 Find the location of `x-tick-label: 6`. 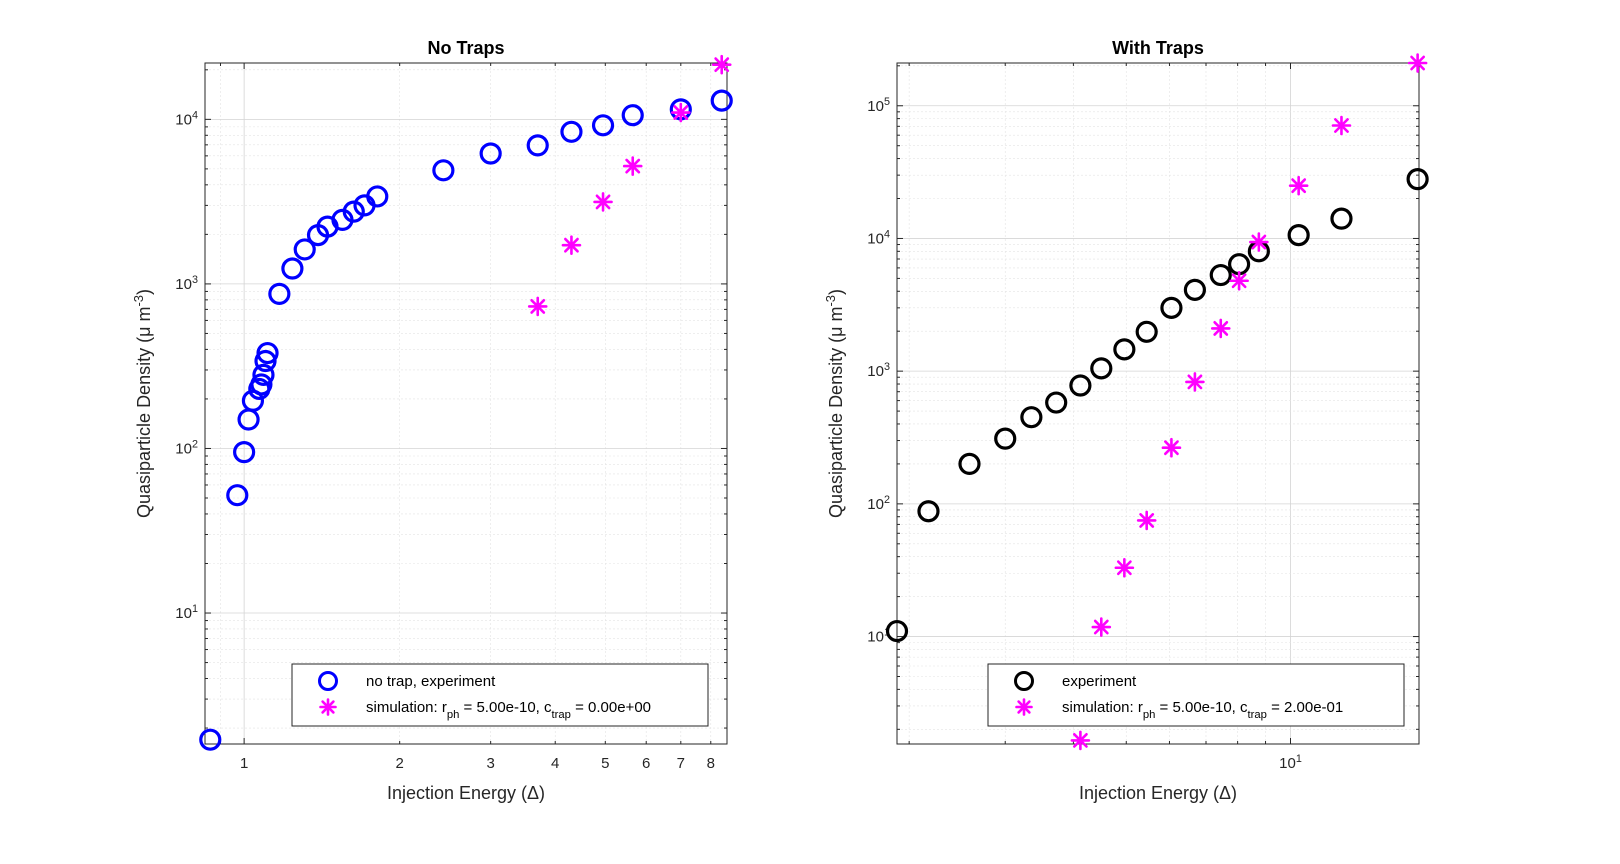

x-tick-label: 6 is located at coordinates (646, 763).